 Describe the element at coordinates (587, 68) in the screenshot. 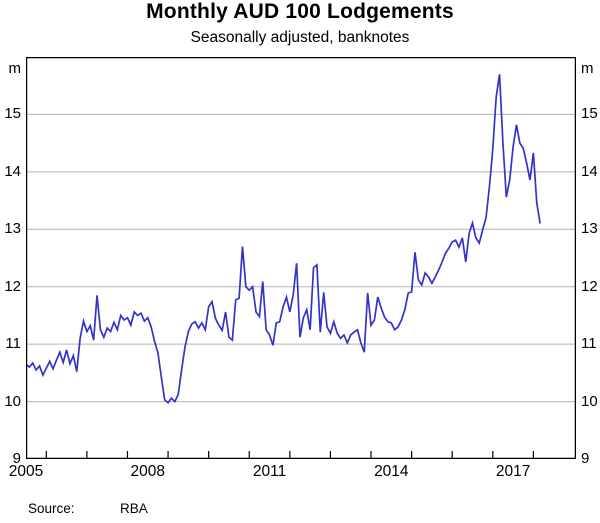

I see `y-axis-unit-right: m` at that location.